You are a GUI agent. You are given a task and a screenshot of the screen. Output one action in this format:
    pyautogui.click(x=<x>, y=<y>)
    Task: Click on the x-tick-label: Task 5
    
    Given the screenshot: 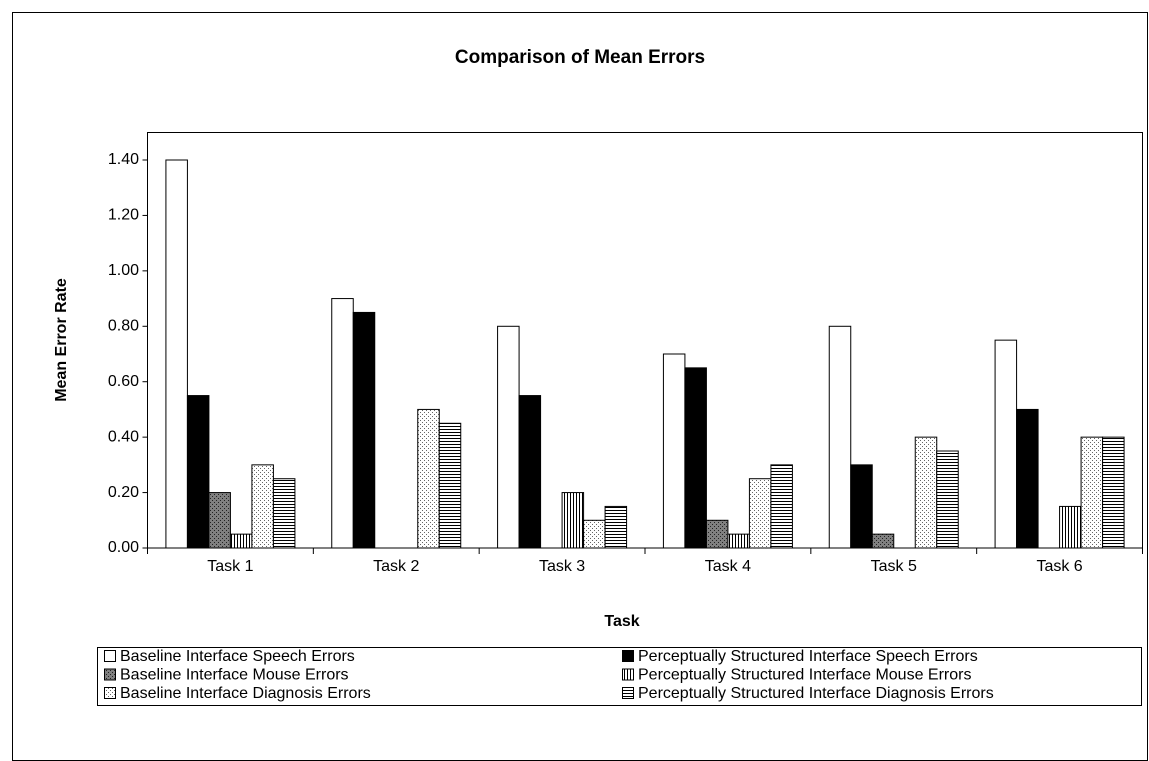 What is the action you would take?
    pyautogui.click(x=894, y=566)
    